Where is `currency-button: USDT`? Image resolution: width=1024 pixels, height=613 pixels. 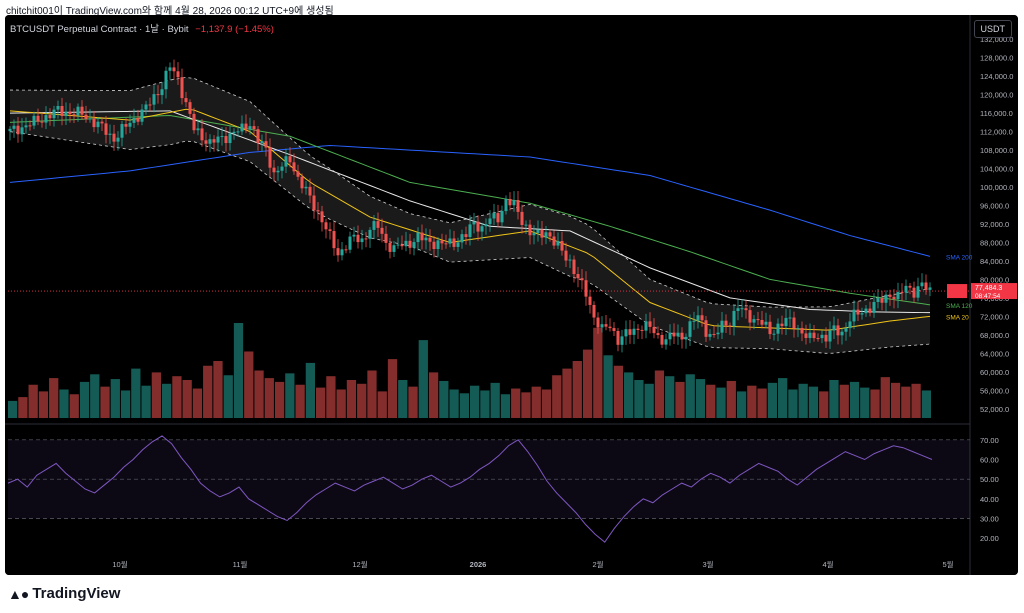 currency-button: USDT is located at coordinates (992, 29).